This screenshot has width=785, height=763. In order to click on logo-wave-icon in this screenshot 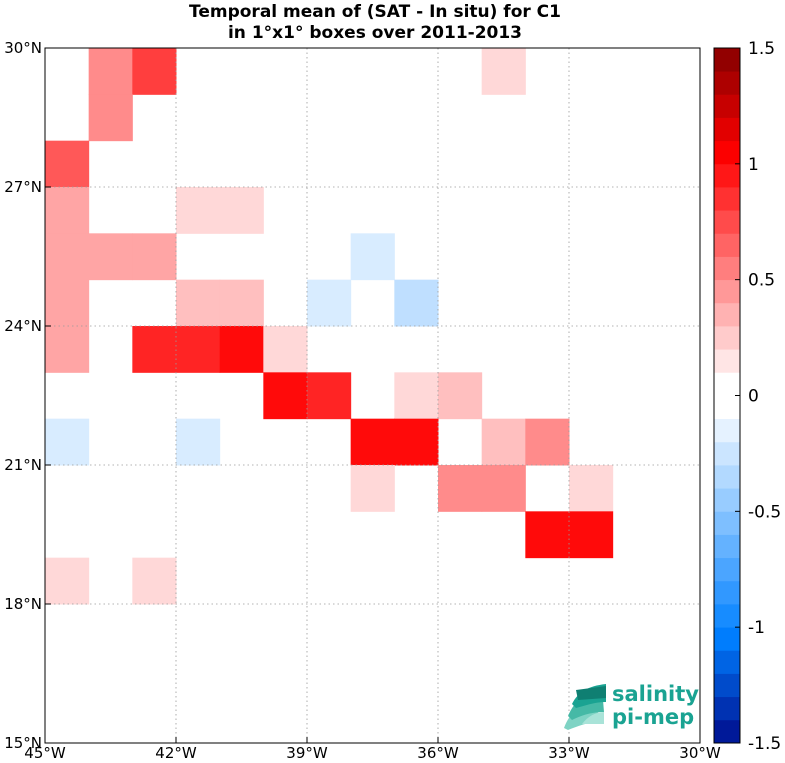, I will do `click(585, 707)`.